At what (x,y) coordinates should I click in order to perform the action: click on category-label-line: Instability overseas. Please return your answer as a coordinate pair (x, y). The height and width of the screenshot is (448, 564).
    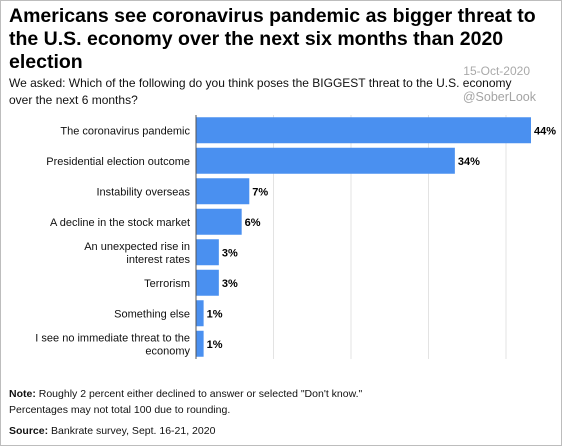
    Looking at the image, I should click on (143, 192).